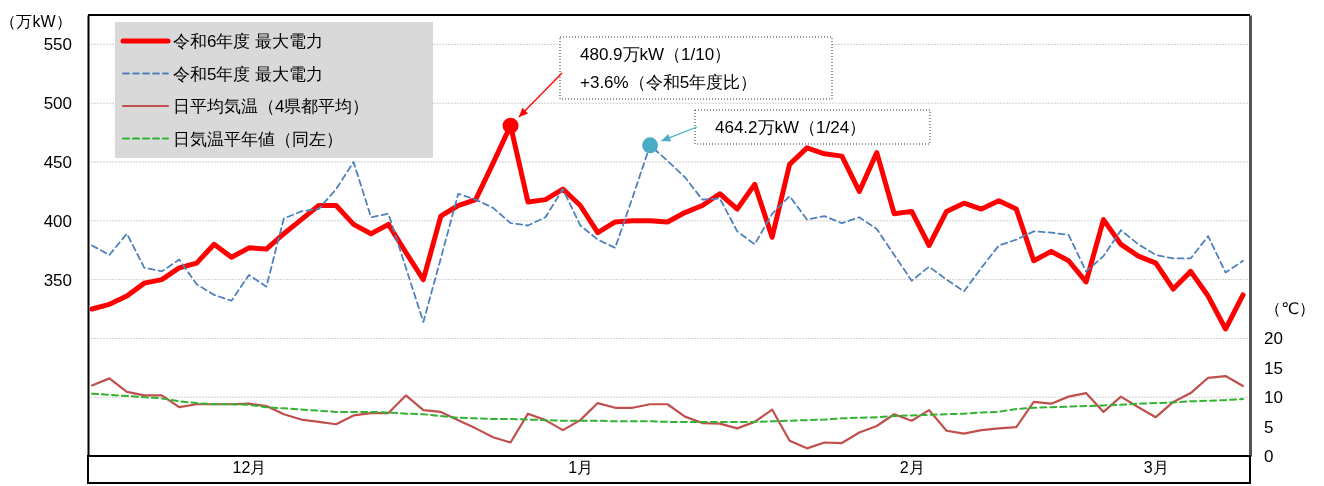  What do you see at coordinates (258, 139) in the screenshot?
I see `legend-label: 日気温平年値（同左）` at bounding box center [258, 139].